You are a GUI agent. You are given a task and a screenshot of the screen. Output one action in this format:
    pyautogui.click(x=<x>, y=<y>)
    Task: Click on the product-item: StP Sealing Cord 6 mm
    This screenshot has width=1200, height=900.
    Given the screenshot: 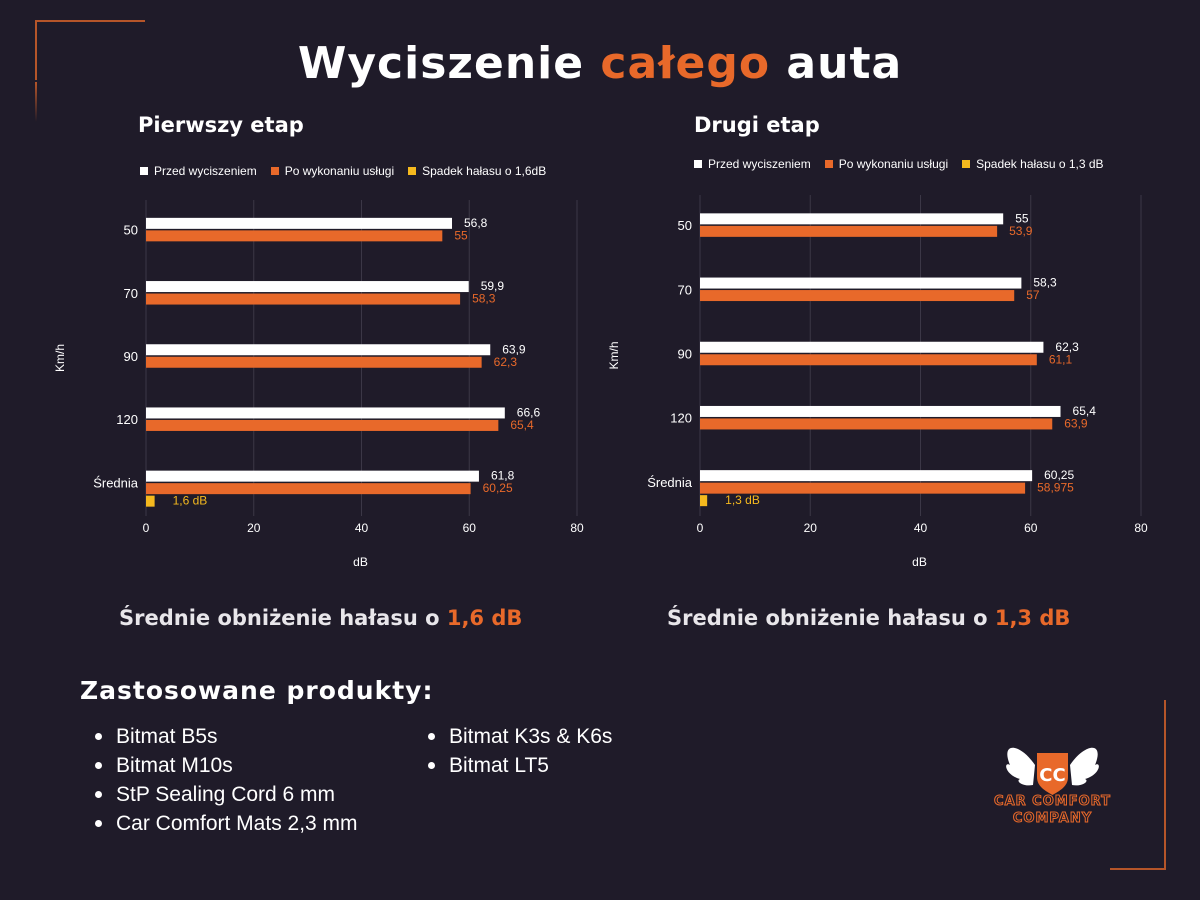 What is the action you would take?
    pyautogui.click(x=225, y=794)
    